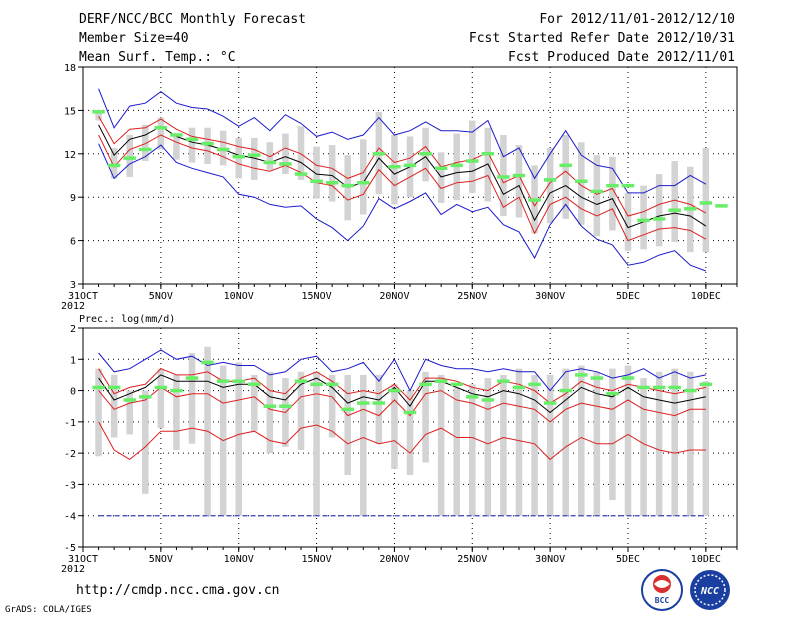  What do you see at coordinates (602, 38) in the screenshot?
I see `header-right-line-2: Fcst Started Refer Date 2012/10/31` at bounding box center [602, 38].